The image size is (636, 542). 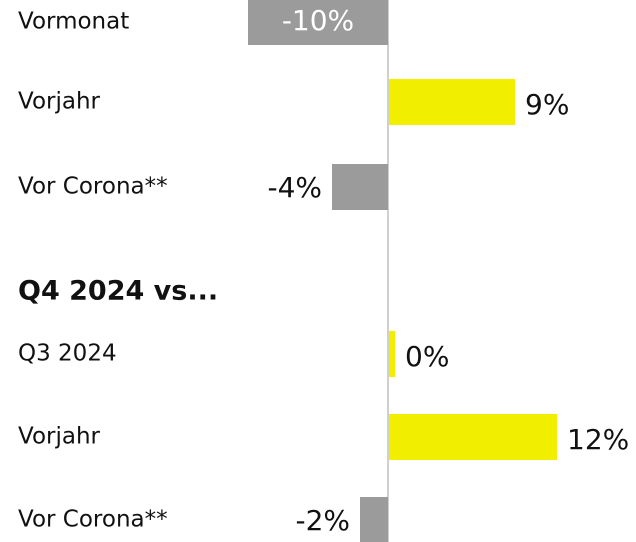 I want to click on category-label: Q3 2024, so click(x=67, y=354).